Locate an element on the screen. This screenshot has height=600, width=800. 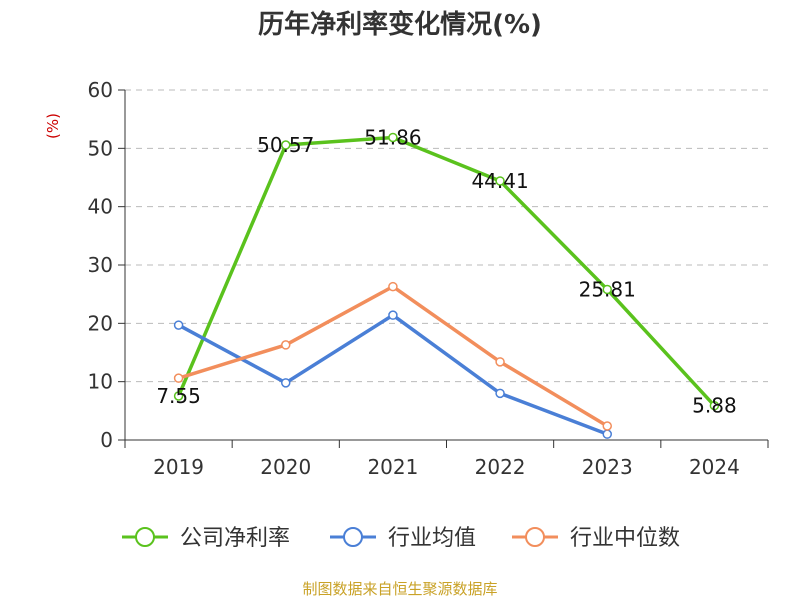
data-label: 51.86 is located at coordinates (392, 137).